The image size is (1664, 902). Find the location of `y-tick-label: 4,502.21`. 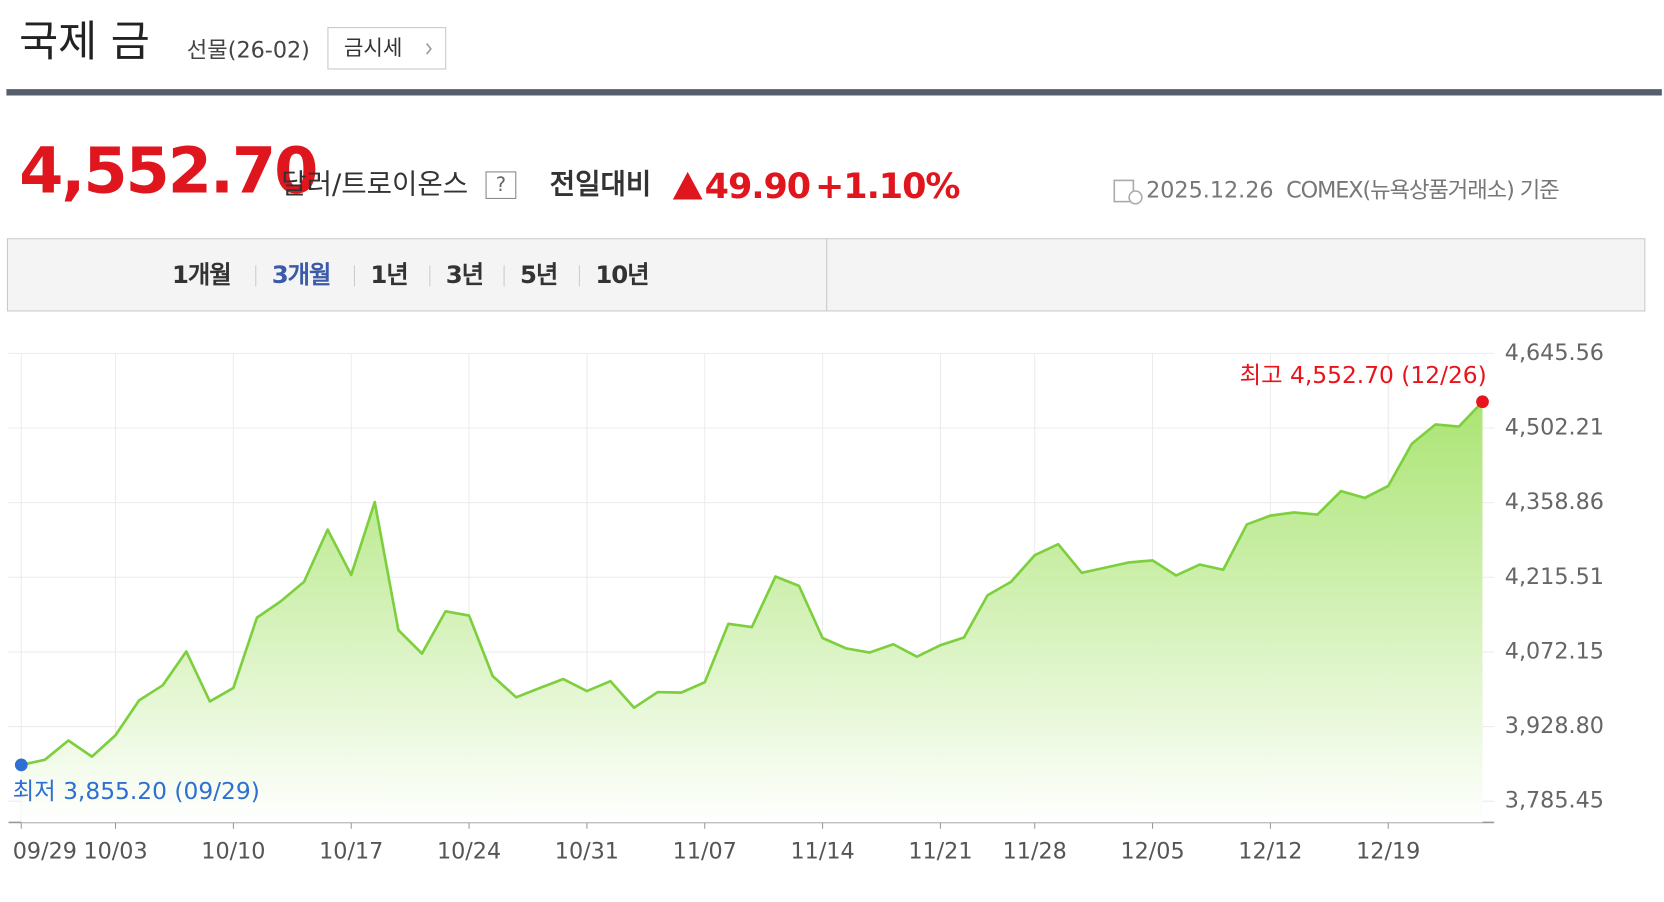

y-tick-label: 4,502.21 is located at coordinates (1554, 428).